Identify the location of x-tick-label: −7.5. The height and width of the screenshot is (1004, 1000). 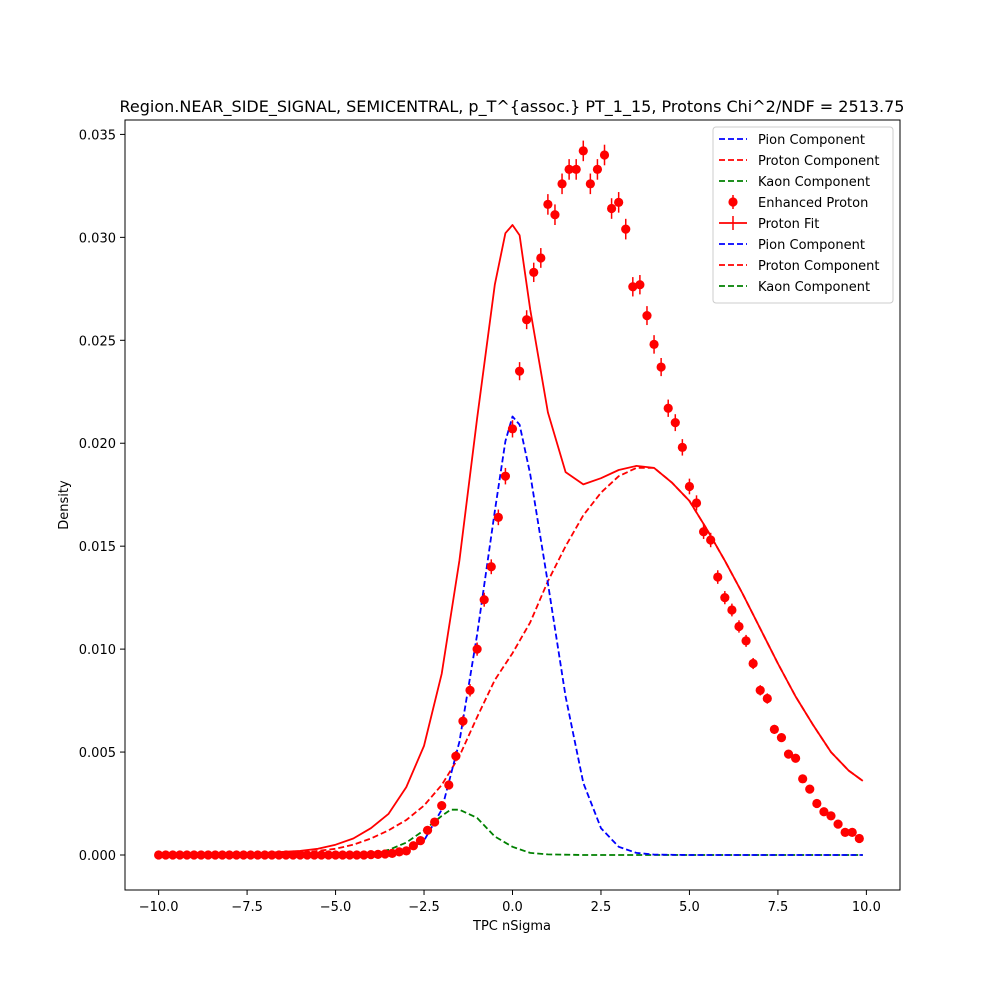
(247, 907).